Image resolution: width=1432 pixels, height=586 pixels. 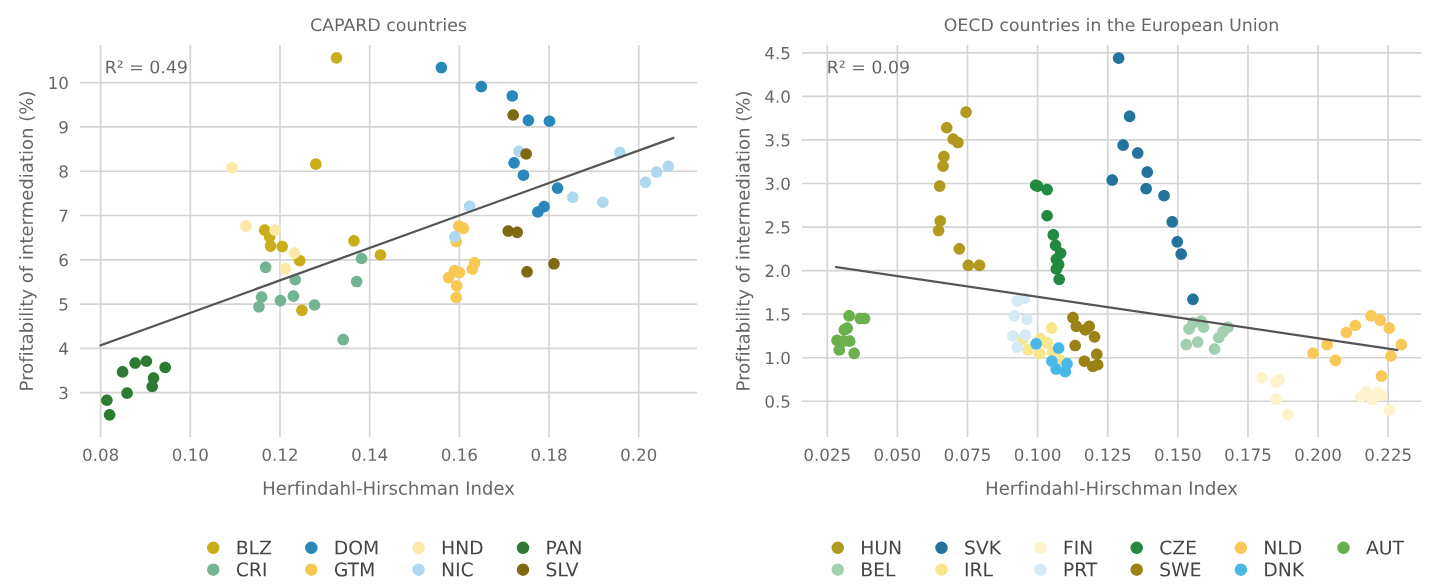 What do you see at coordinates (1318, 455) in the screenshot?
I see `x-tick-label: 0.200` at bounding box center [1318, 455].